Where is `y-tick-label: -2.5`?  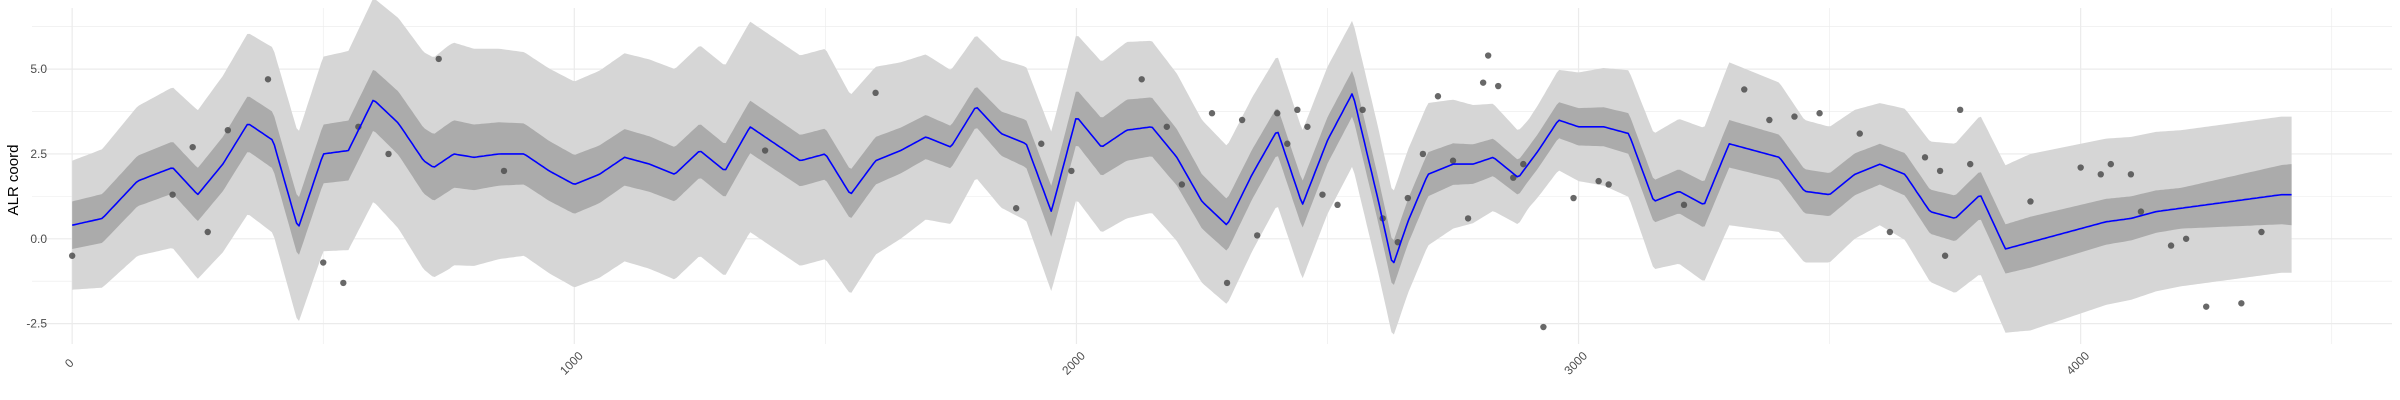 y-tick-label: -2.5 is located at coordinates (36, 324).